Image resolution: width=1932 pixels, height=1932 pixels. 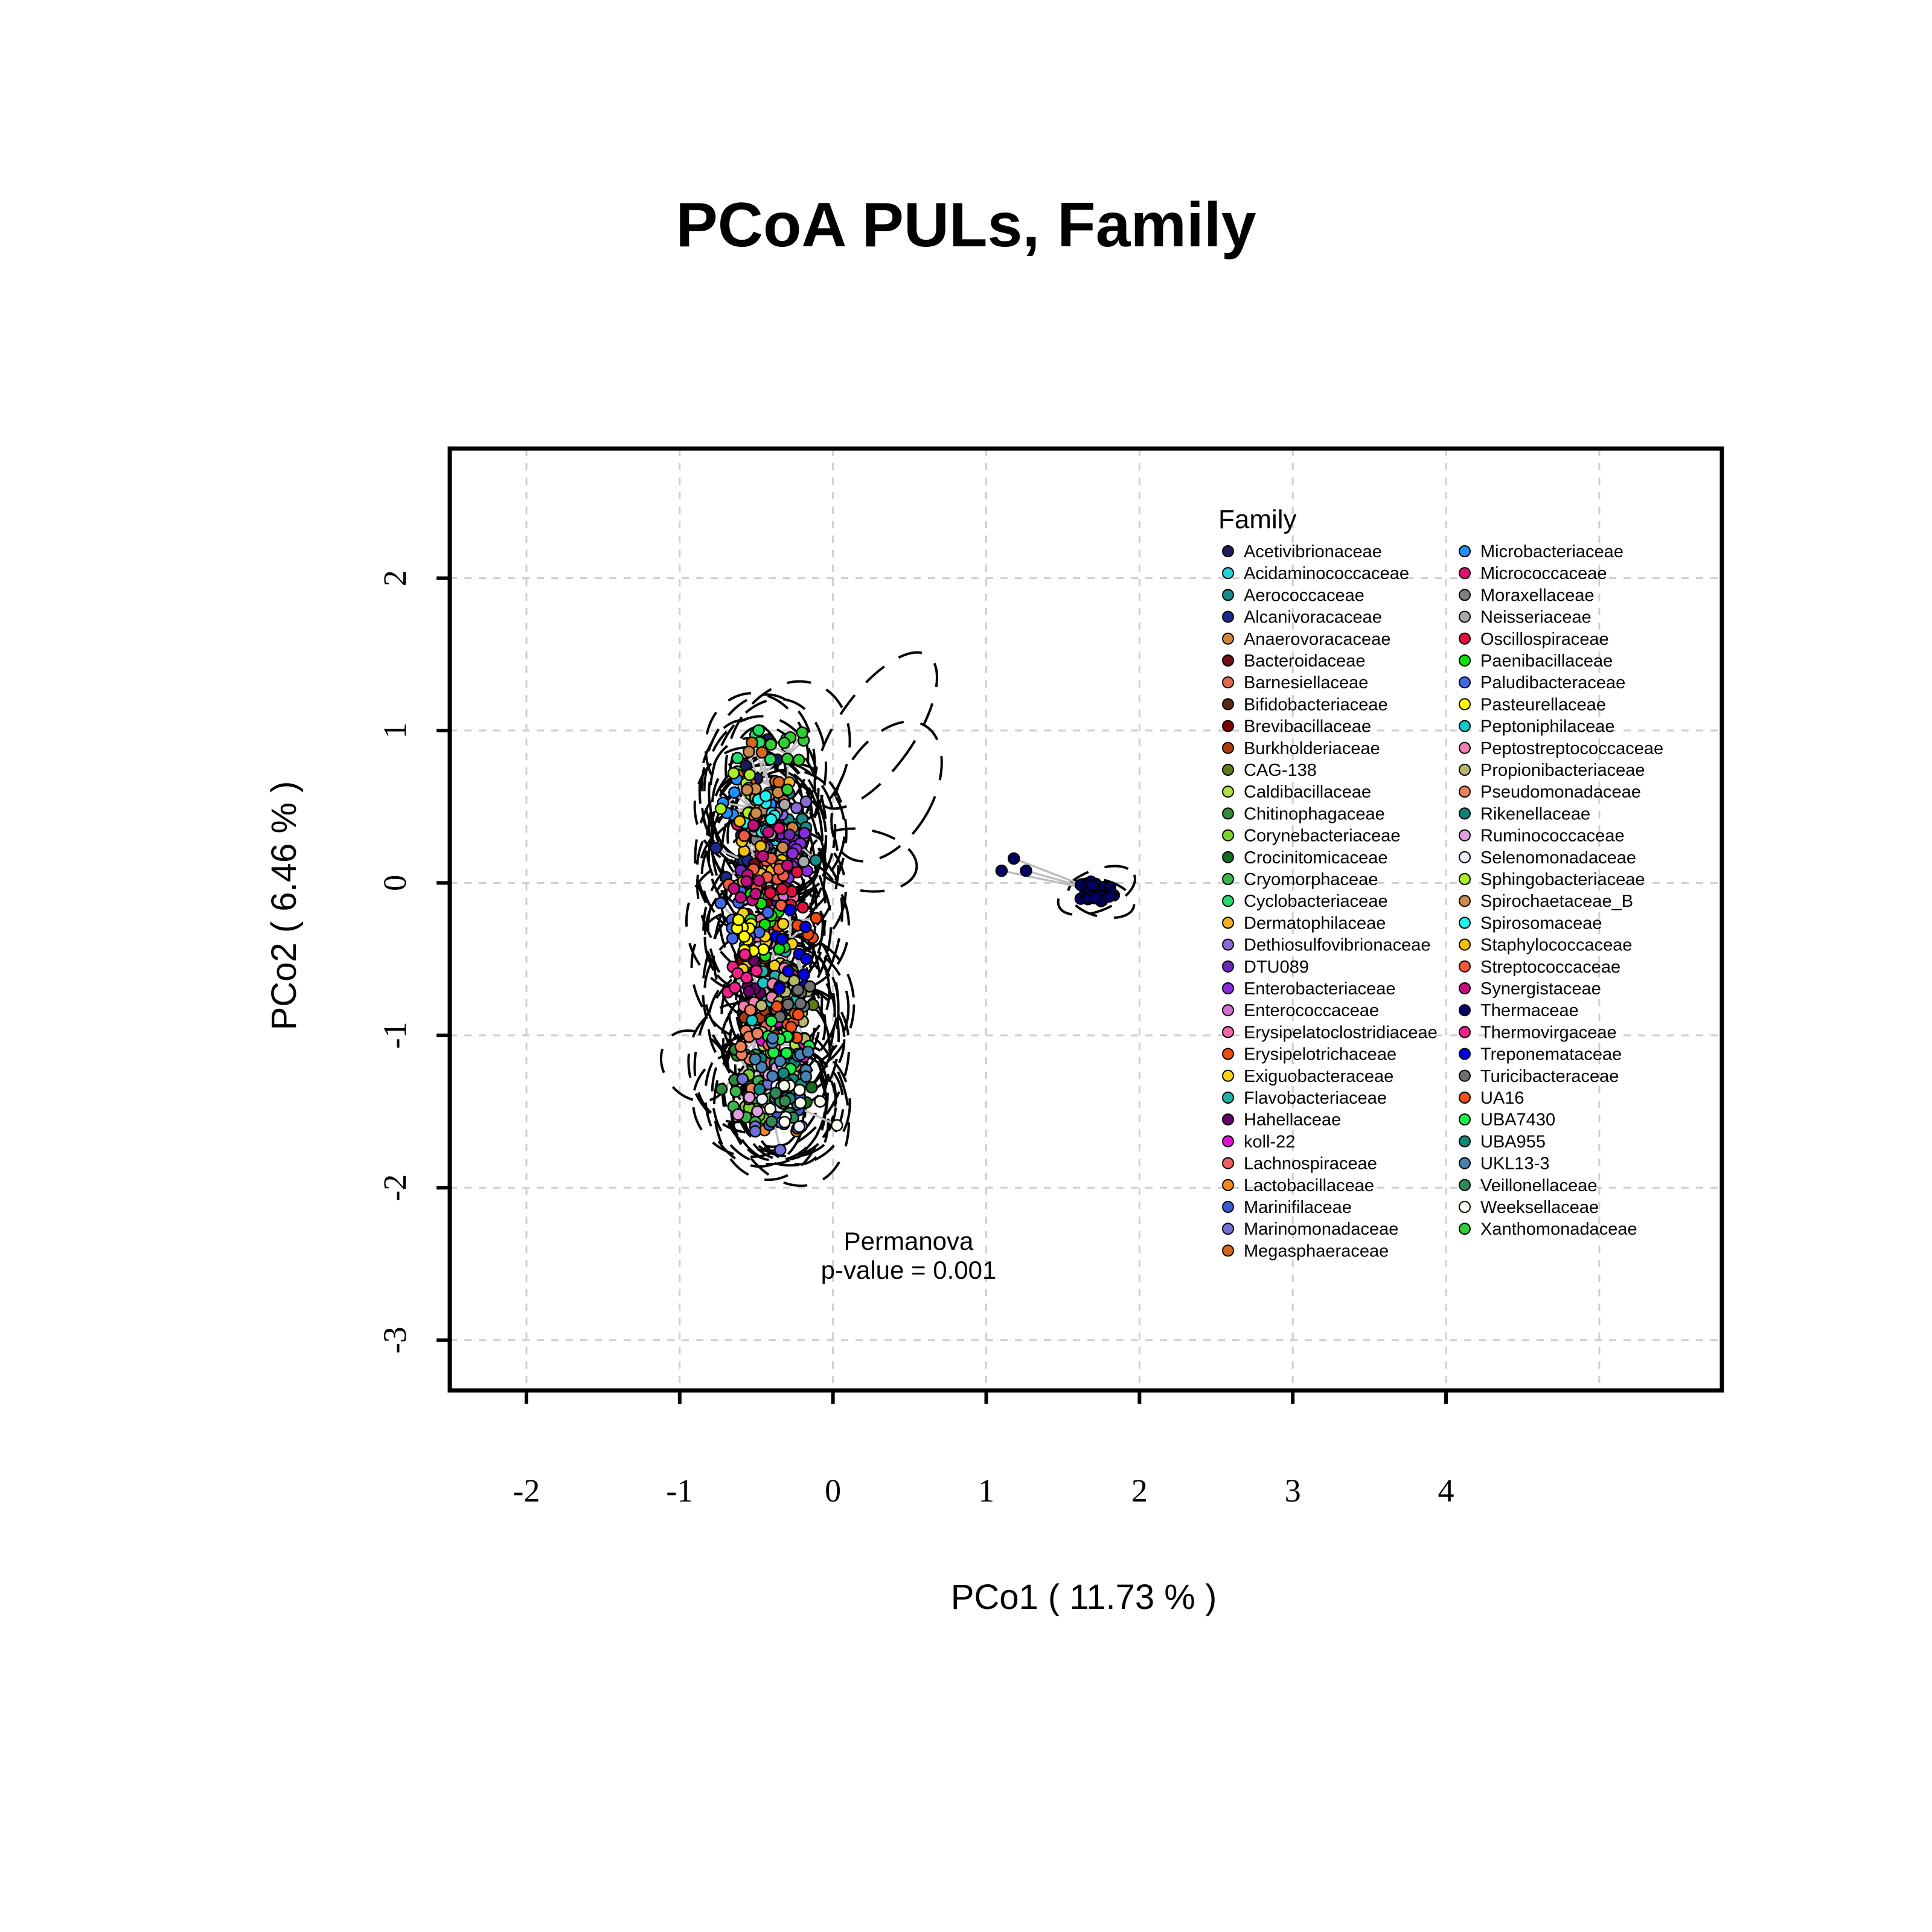 I want to click on legend-item: Burkholderiaceae, so click(x=1312, y=748).